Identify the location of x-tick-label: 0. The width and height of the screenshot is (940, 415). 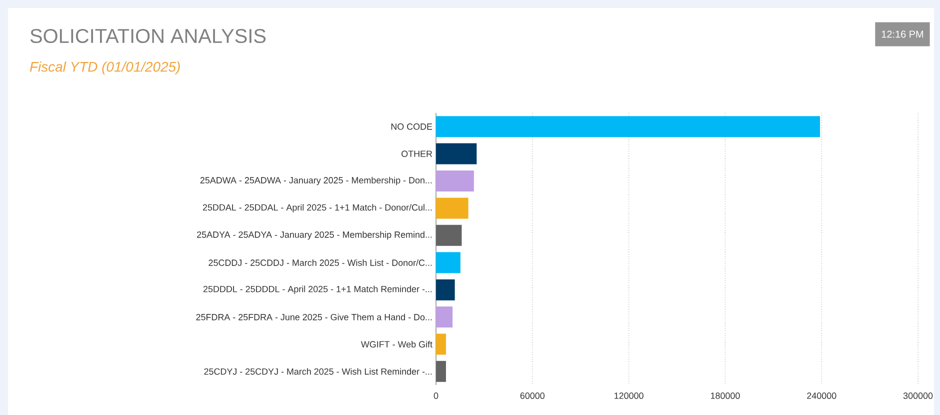
(436, 395).